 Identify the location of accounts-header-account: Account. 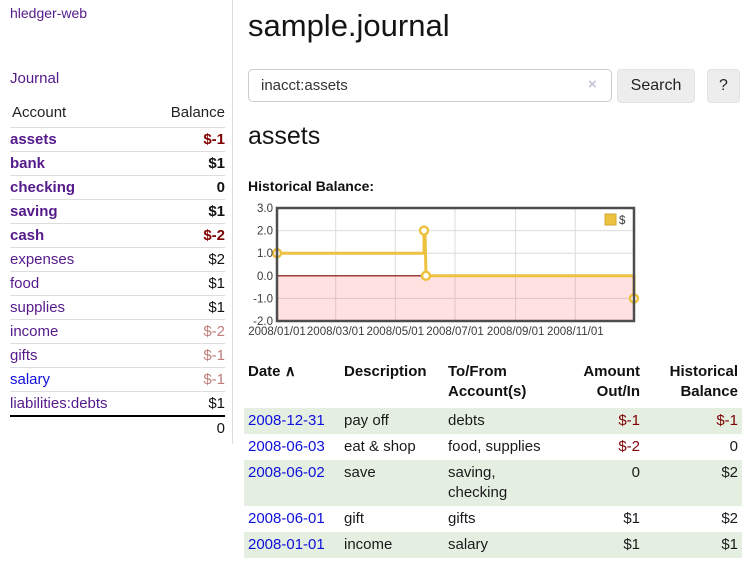
(39, 112).